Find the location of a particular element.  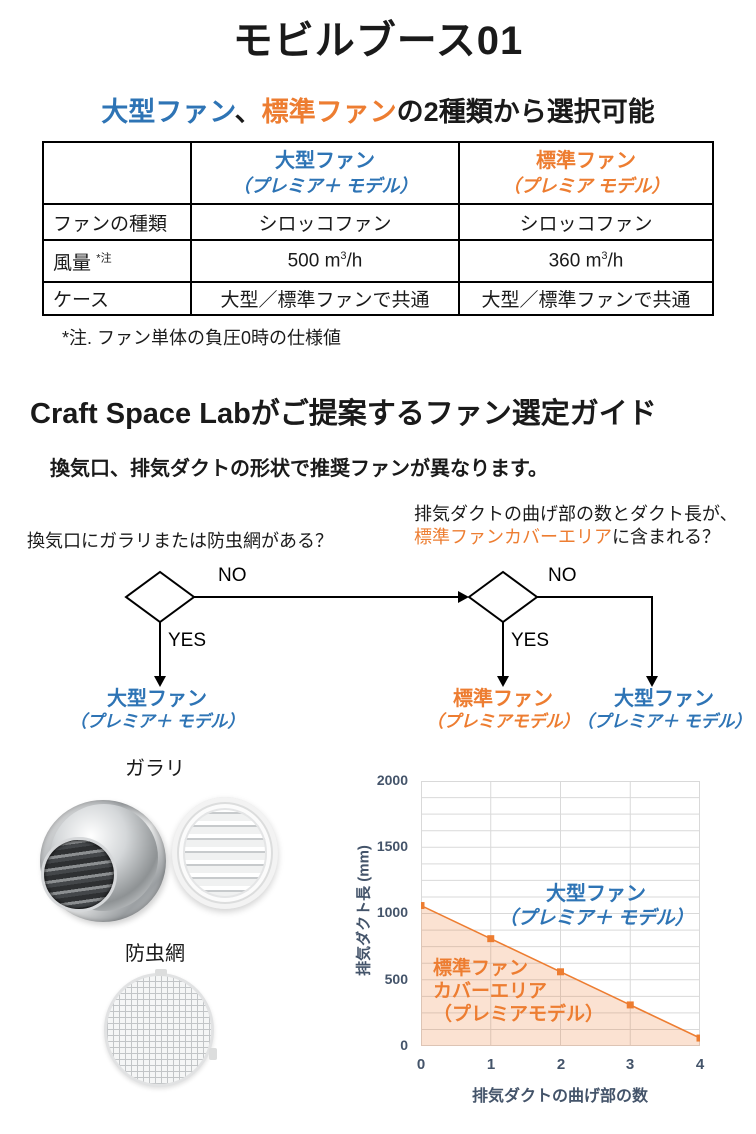

result-name: 標準ファン is located at coordinates (503, 699).